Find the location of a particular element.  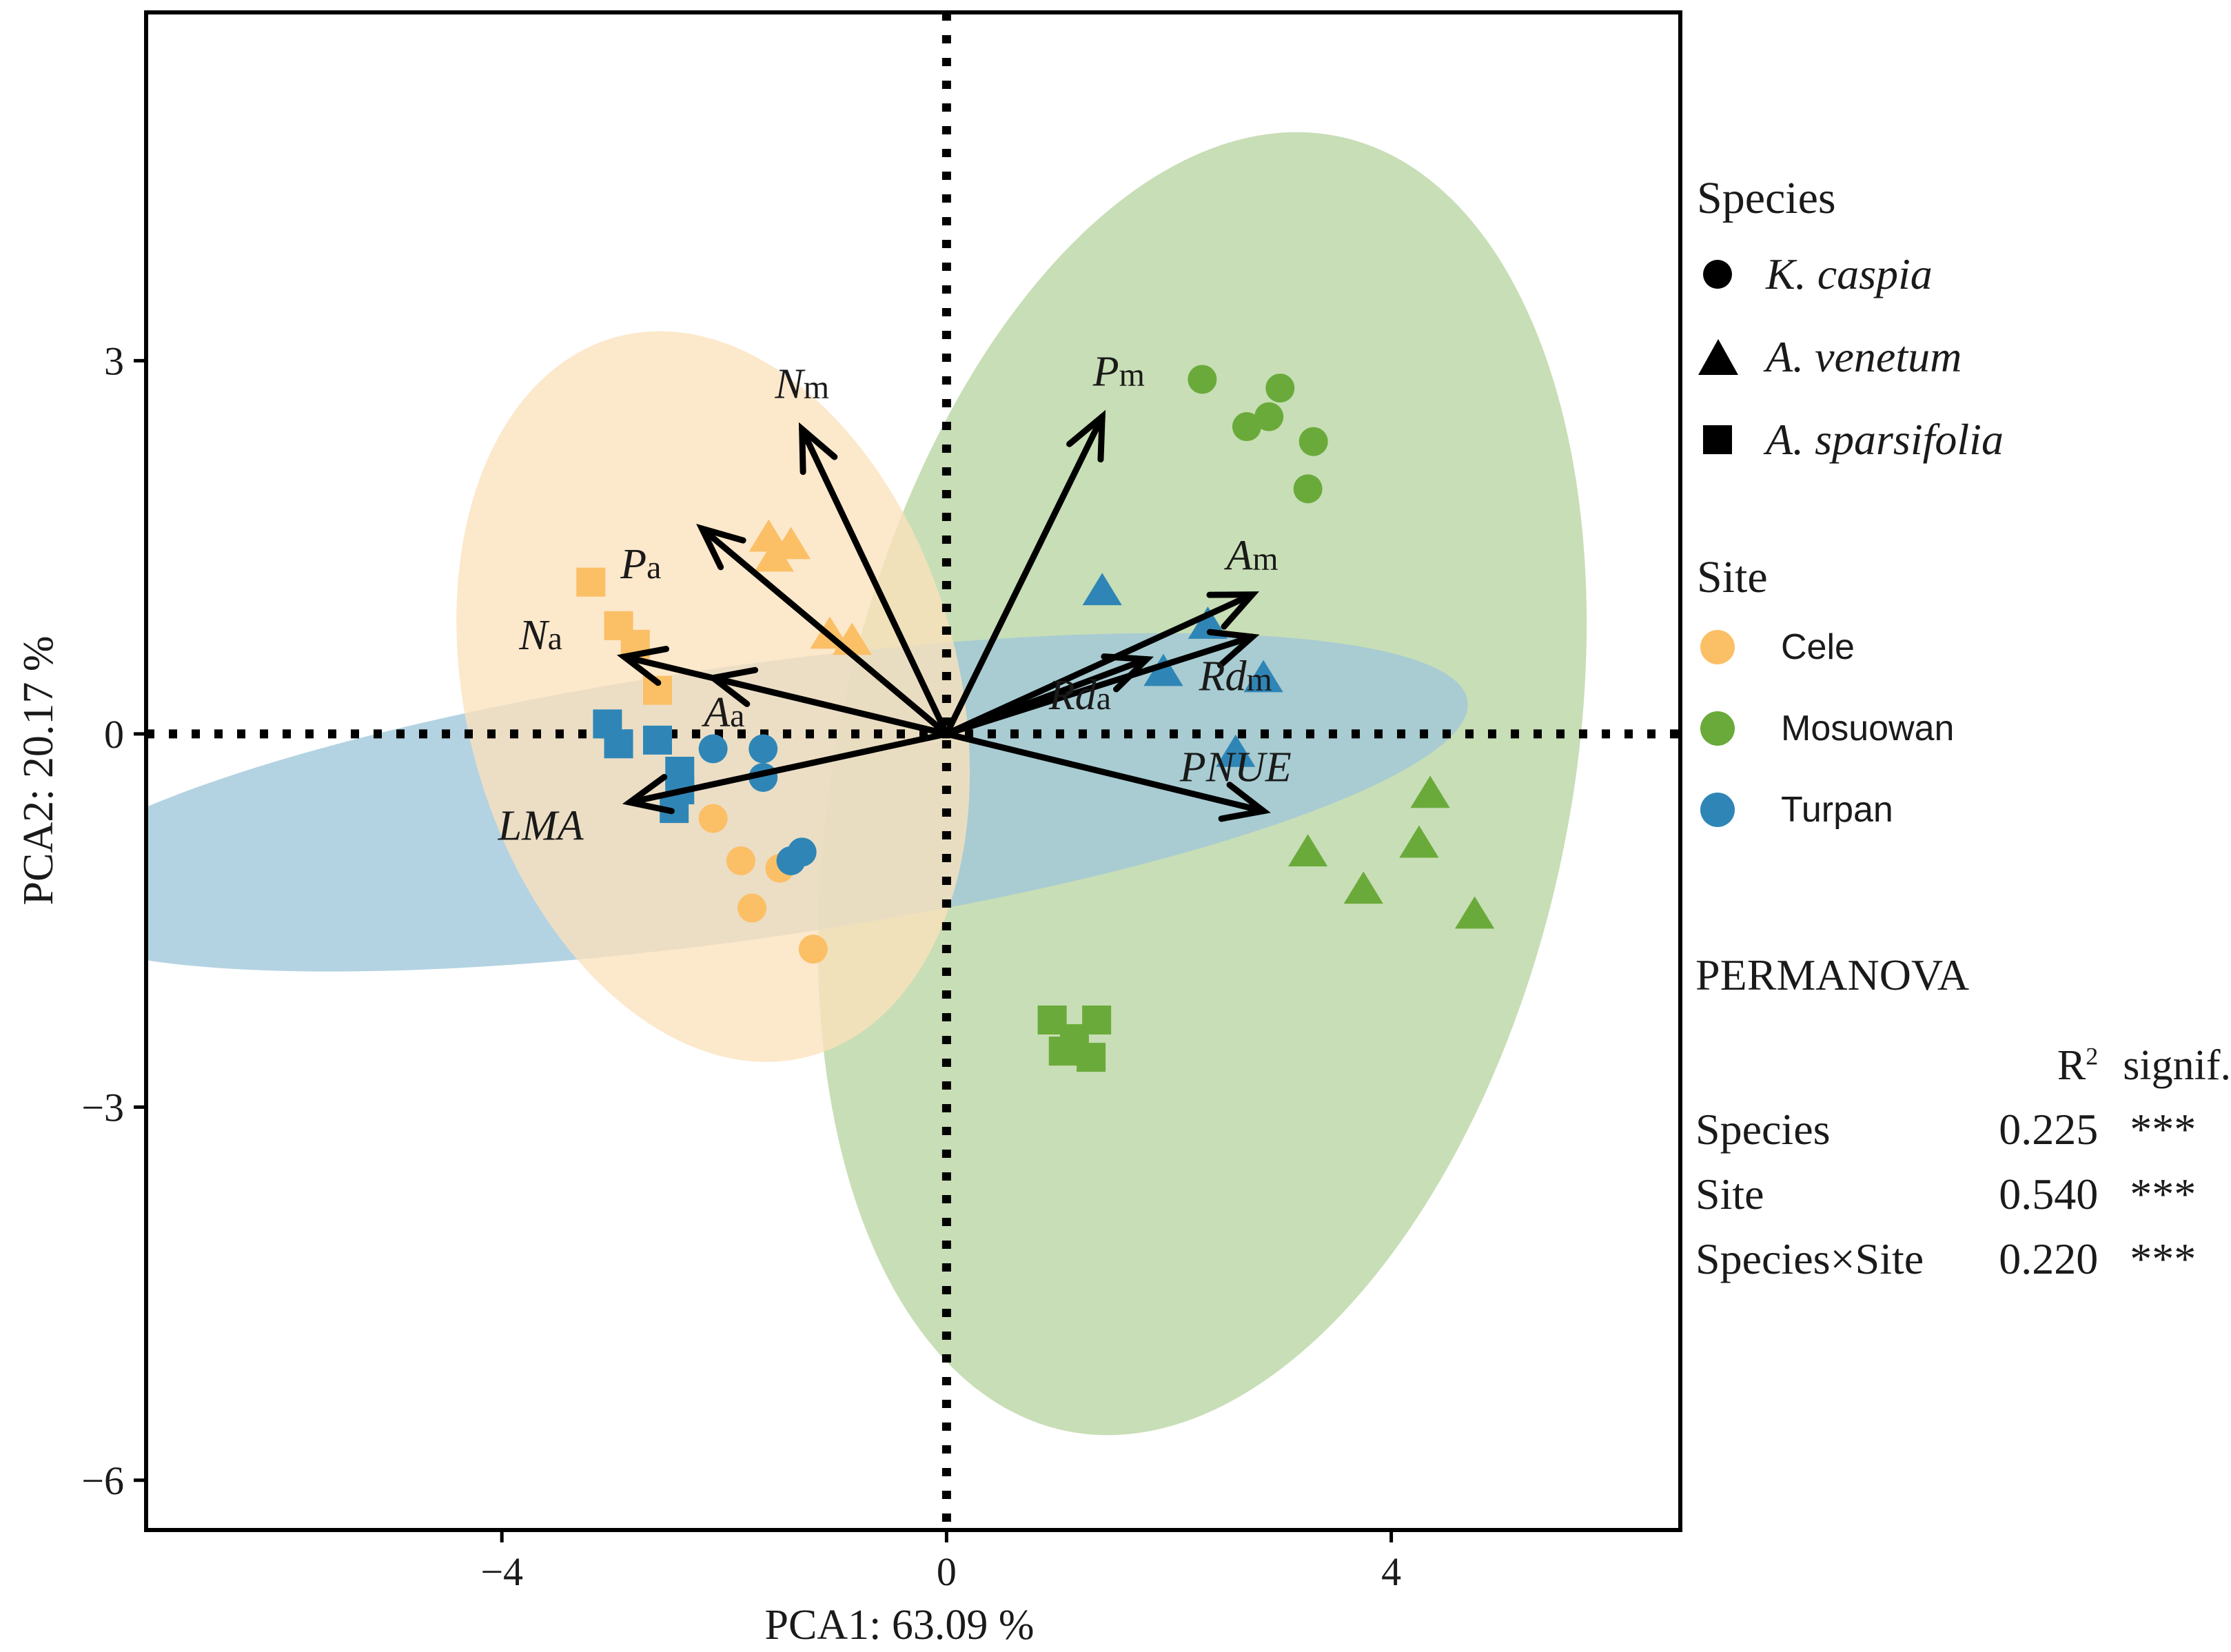

y-tick-label: 3 is located at coordinates (114, 360).